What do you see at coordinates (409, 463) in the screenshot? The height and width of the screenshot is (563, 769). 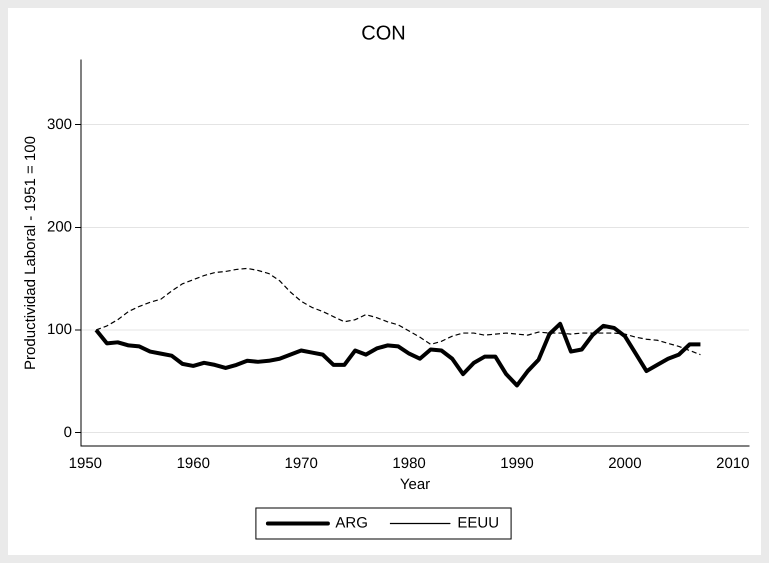 I see `x-tick-label: 1980` at bounding box center [409, 463].